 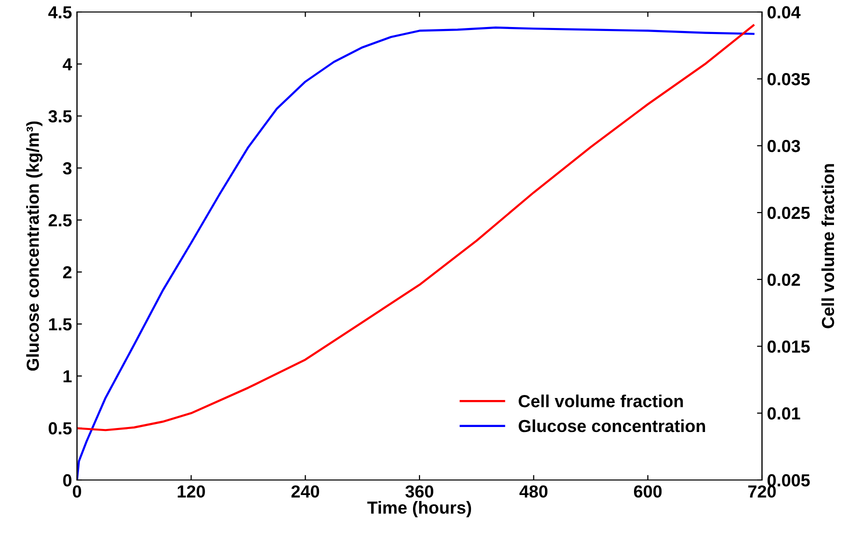 I want to click on x-tick-label: 600, so click(x=648, y=491).